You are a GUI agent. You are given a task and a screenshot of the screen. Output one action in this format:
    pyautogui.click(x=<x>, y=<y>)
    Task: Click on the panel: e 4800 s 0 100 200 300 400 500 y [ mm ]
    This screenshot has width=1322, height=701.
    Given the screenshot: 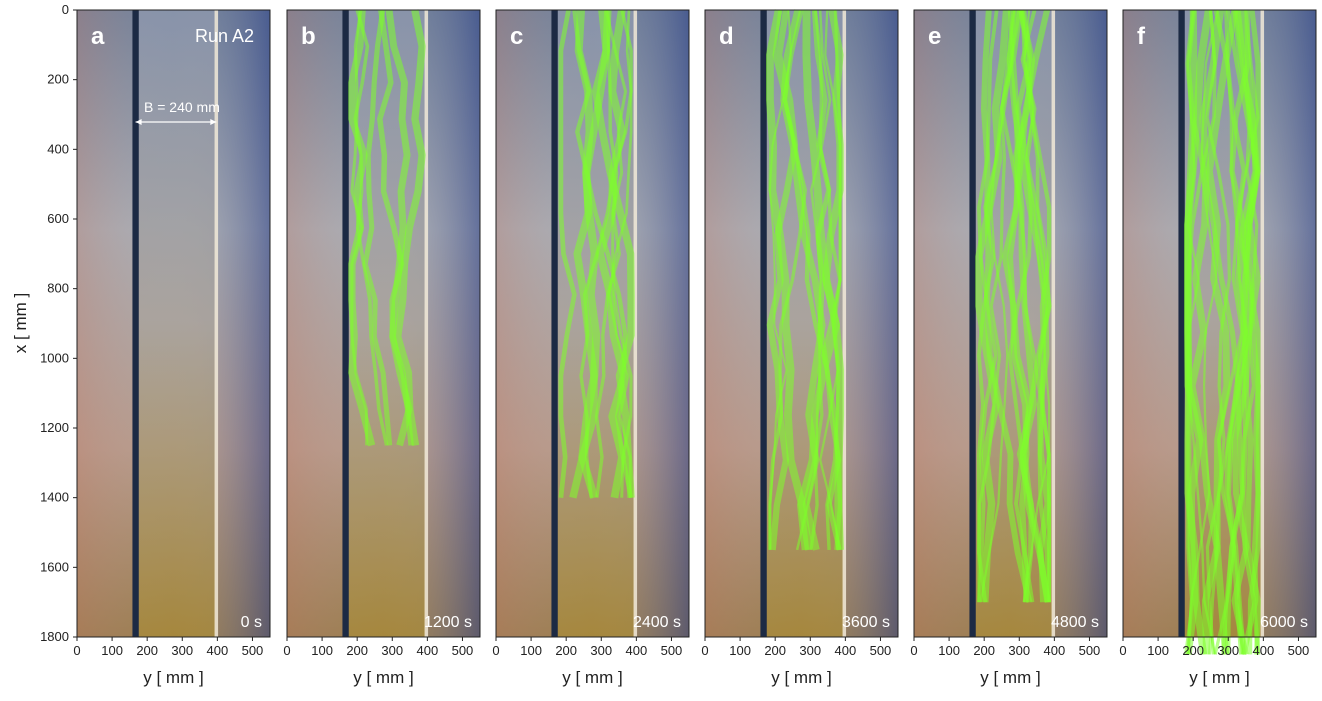 What is the action you would take?
    pyautogui.click(x=1009, y=348)
    